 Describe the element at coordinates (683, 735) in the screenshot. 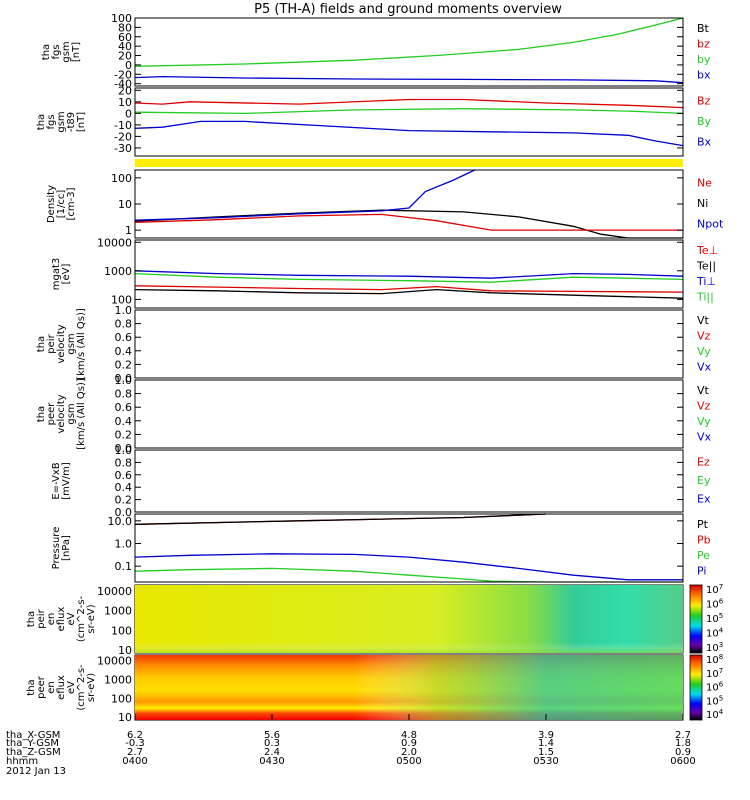

I see `axis-row-value: 2.7` at that location.